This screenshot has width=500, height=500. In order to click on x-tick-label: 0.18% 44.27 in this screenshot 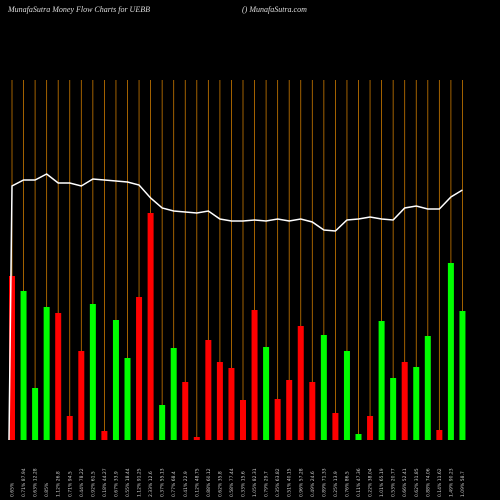, I will do `click(105, 482)`.